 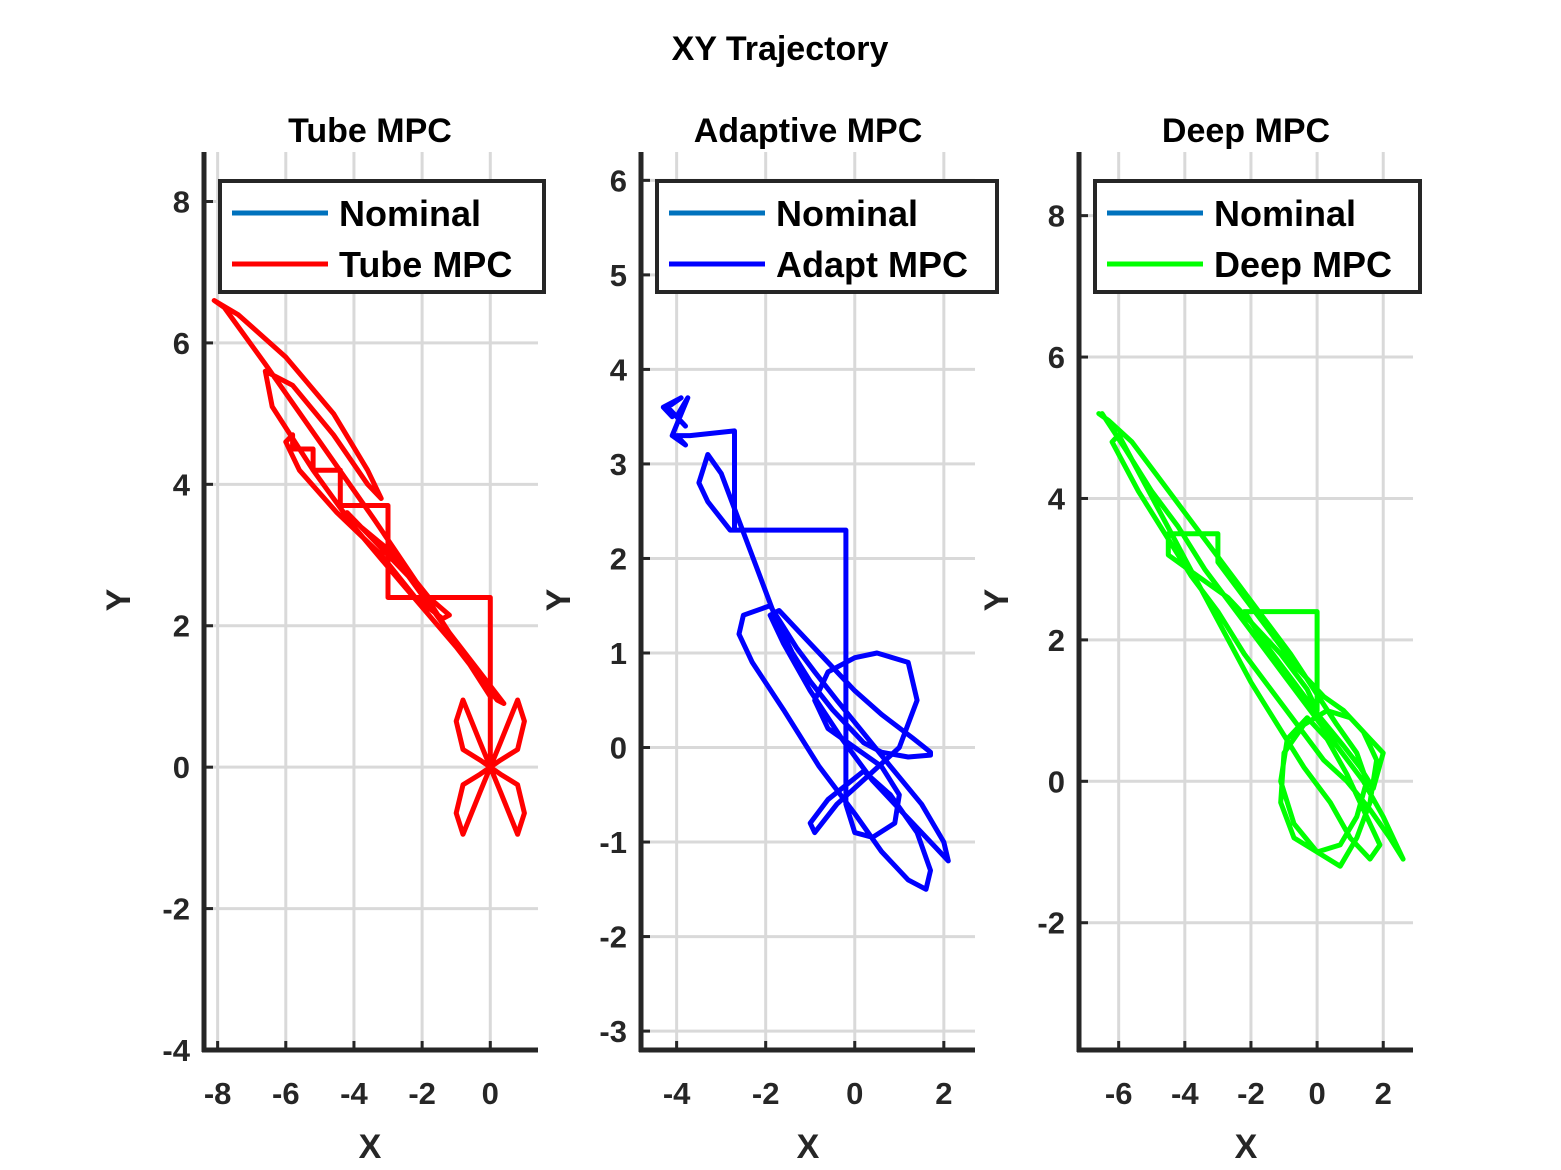 I want to click on series-line-tube-mpc, so click(x=369, y=567).